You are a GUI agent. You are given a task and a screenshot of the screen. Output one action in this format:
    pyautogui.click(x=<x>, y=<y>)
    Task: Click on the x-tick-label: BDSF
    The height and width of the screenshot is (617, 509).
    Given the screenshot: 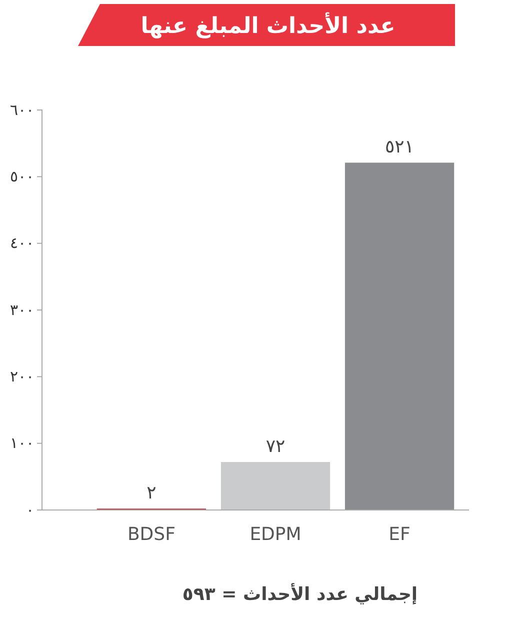 What is the action you would take?
    pyautogui.click(x=151, y=534)
    